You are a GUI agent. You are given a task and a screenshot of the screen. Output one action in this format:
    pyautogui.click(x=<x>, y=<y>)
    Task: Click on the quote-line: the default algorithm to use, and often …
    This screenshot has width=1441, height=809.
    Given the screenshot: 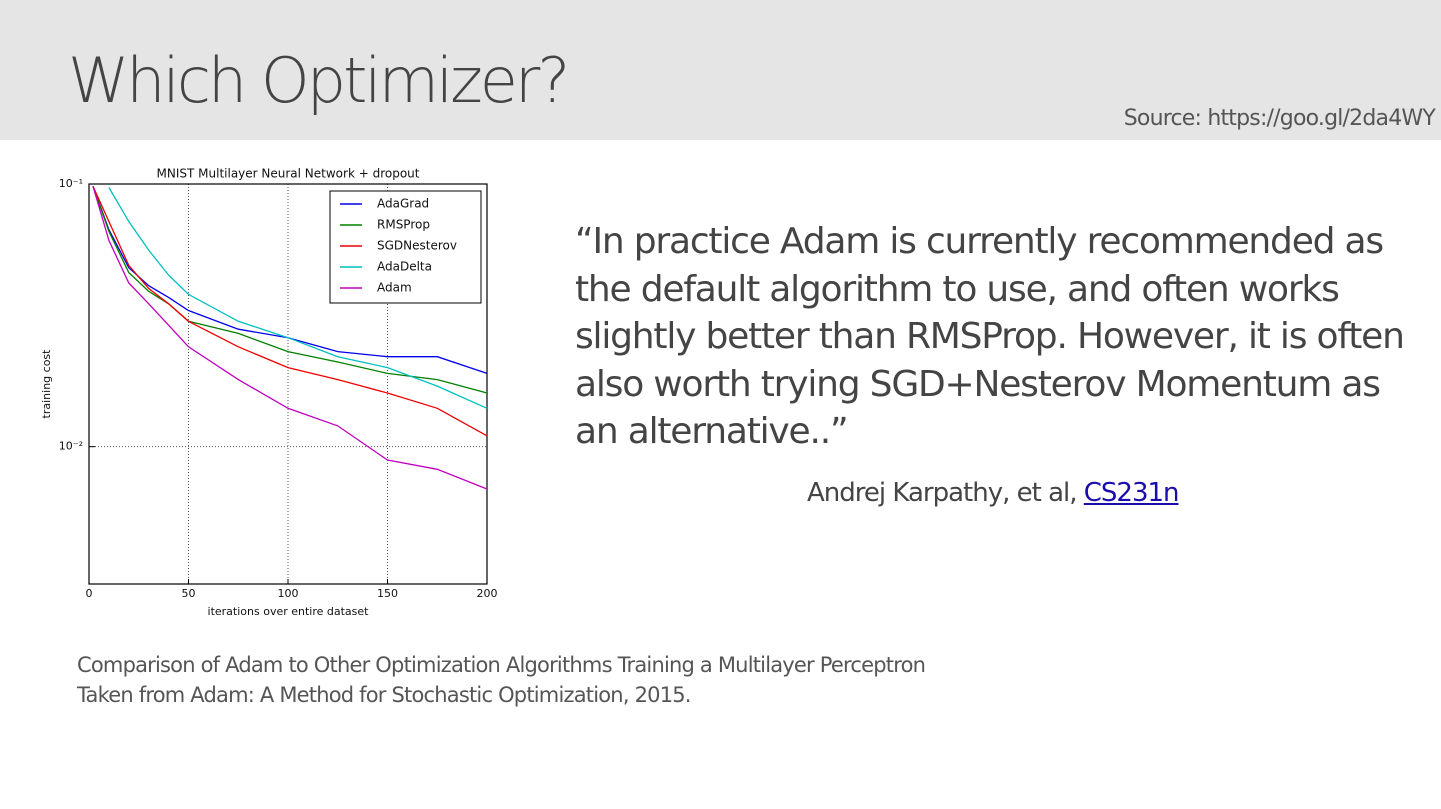 What is the action you would take?
    pyautogui.click(x=957, y=289)
    